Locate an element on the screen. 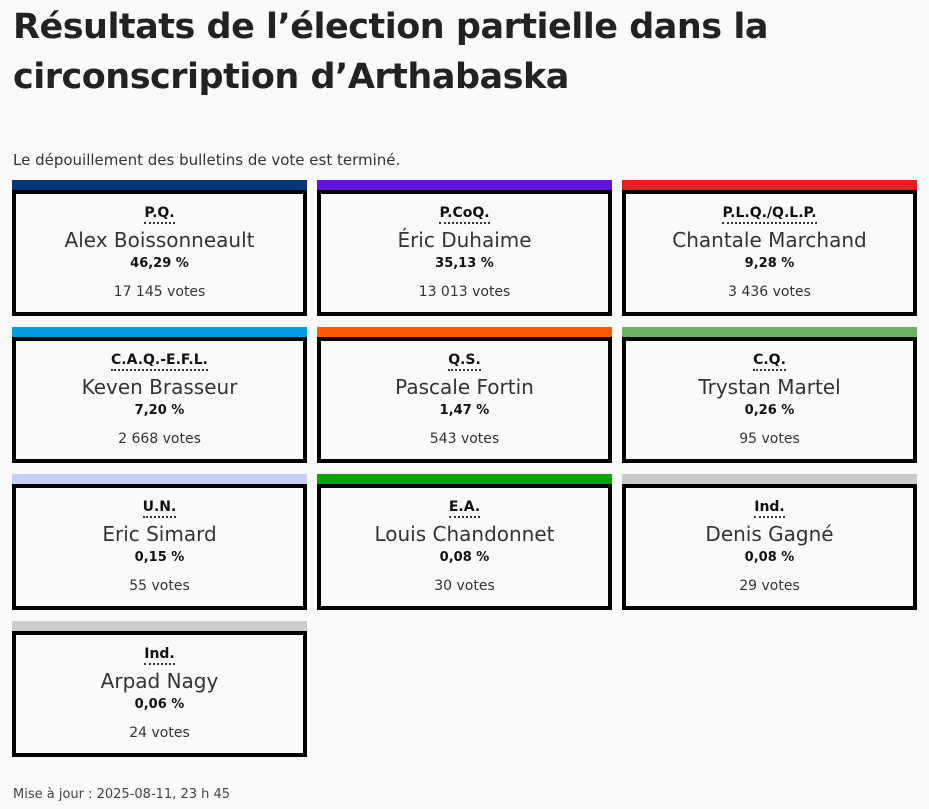  vote-percentage: 9,28 % is located at coordinates (769, 263).